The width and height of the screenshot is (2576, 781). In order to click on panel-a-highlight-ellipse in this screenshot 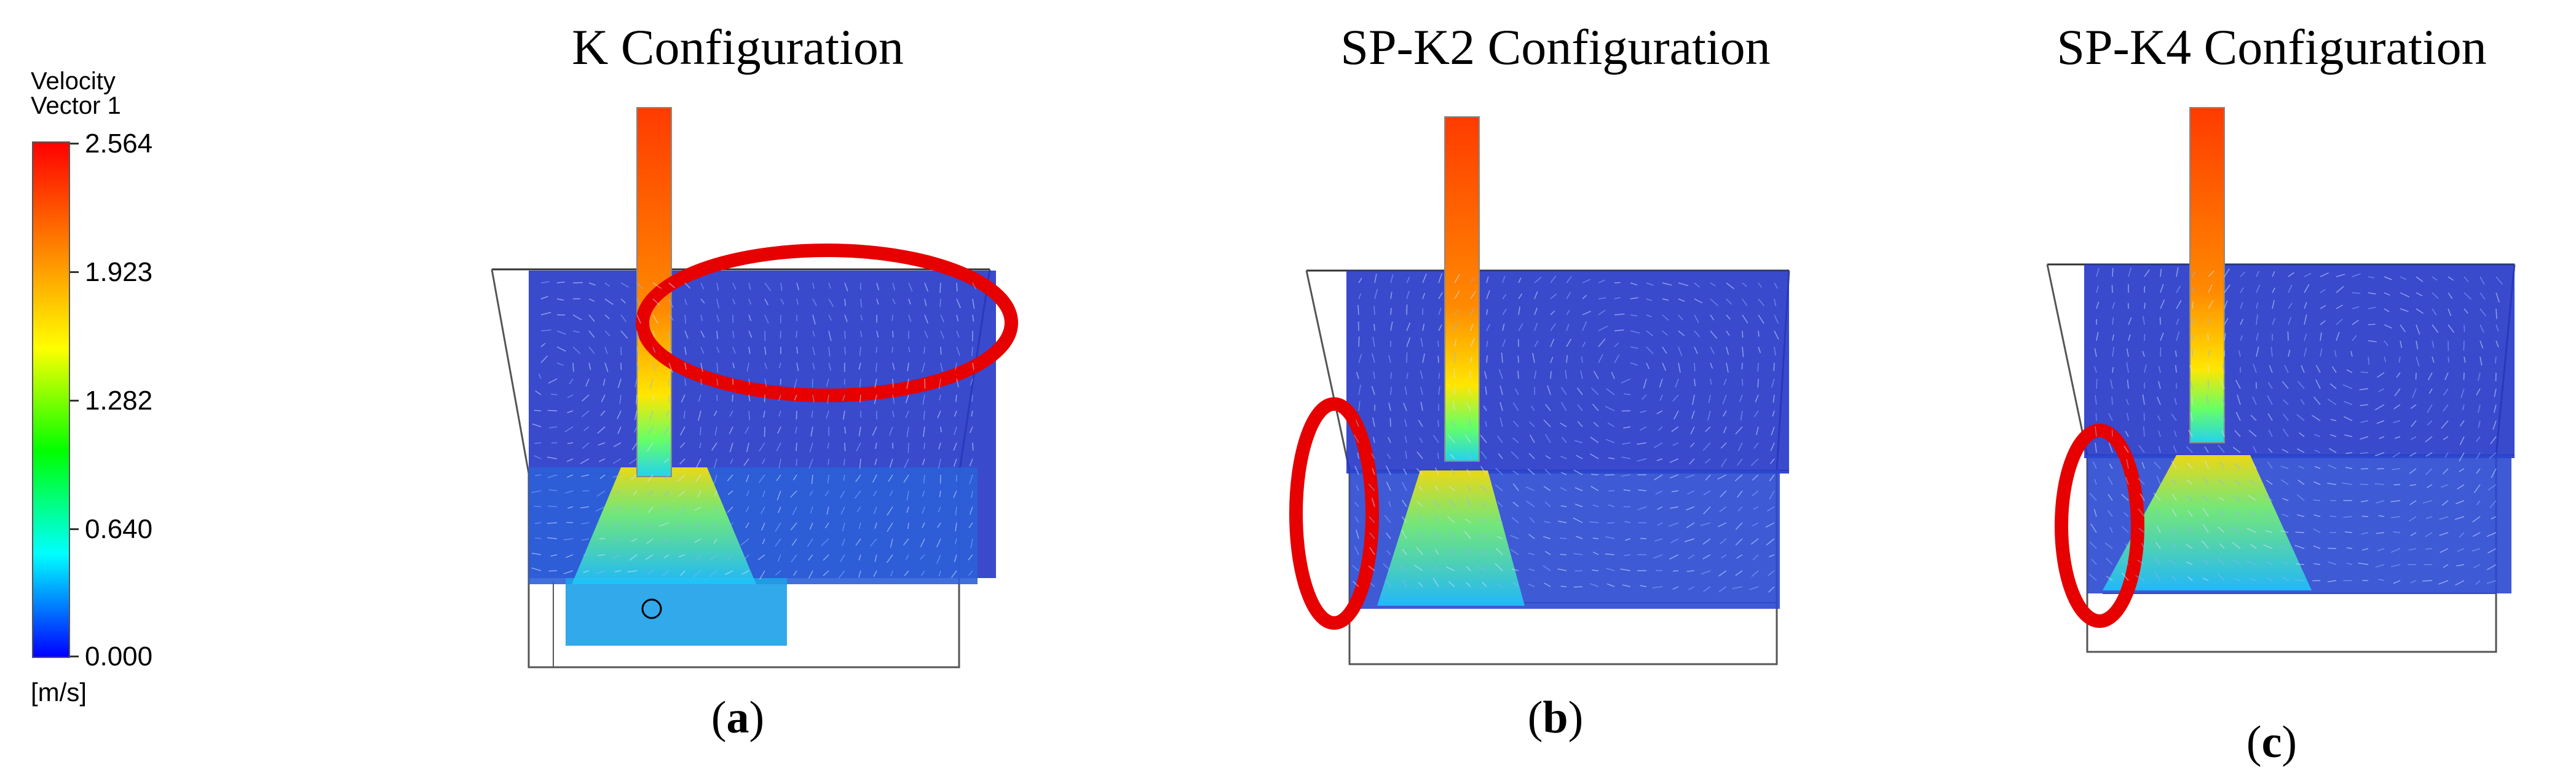, I will do `click(827, 323)`.